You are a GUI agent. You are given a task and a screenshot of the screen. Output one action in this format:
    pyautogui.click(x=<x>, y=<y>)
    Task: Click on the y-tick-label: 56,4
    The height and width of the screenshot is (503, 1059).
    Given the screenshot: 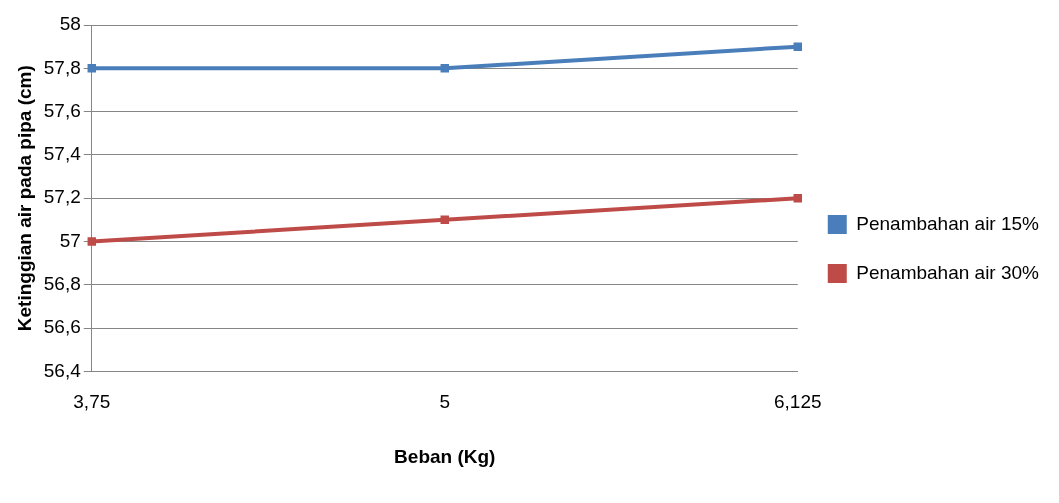 What is the action you would take?
    pyautogui.click(x=62, y=370)
    